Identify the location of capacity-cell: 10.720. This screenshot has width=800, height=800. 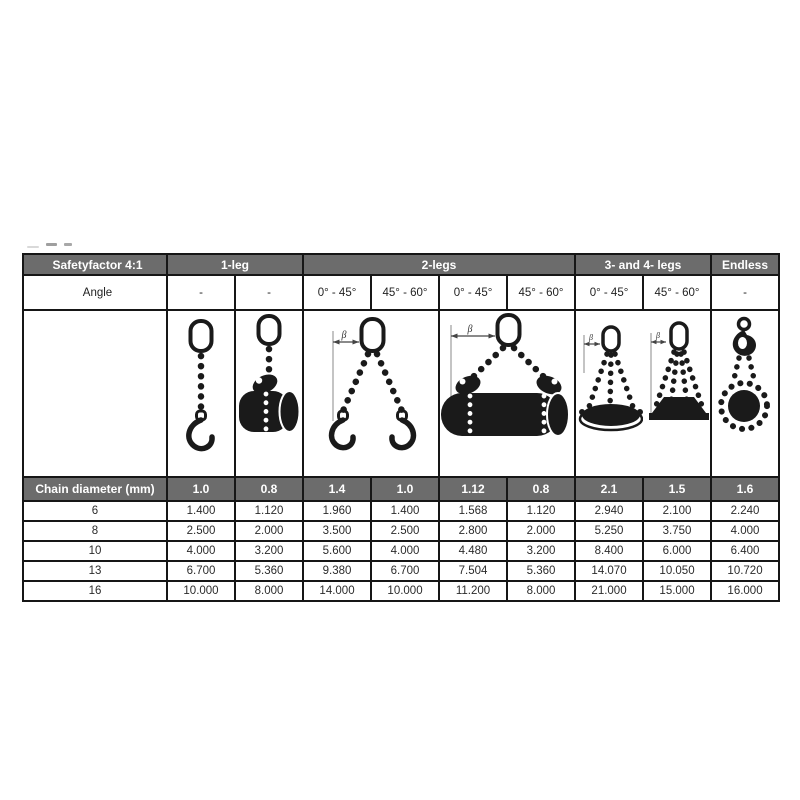
(745, 571).